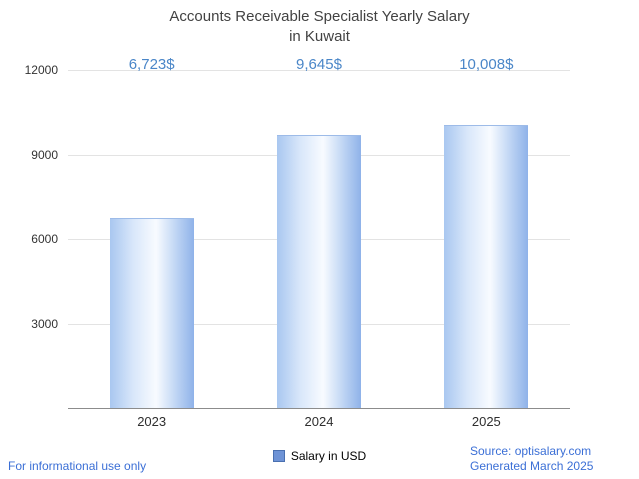 The height and width of the screenshot is (479, 639). Describe the element at coordinates (152, 421) in the screenshot. I see `x-label-2023: 2023` at that location.